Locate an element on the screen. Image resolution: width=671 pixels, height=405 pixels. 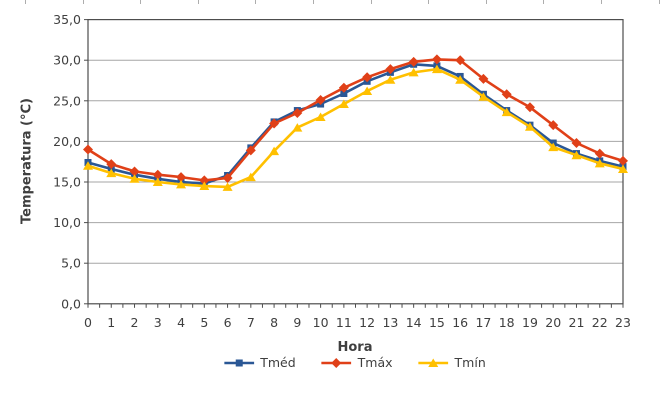
legend-item-tmax: Tmáx is located at coordinates (357, 362).